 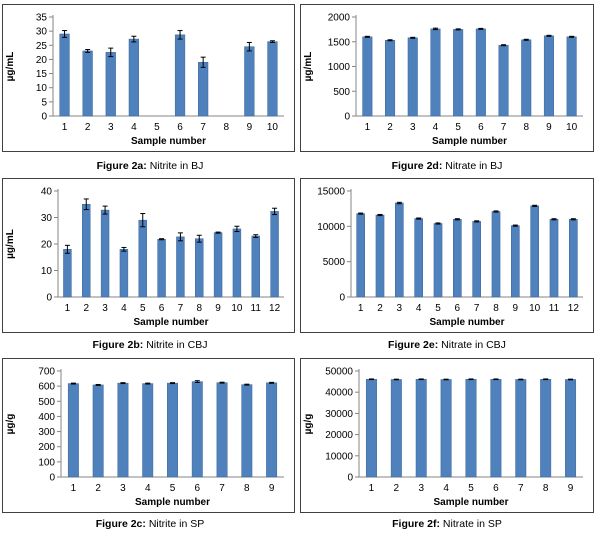 What do you see at coordinates (339, 456) in the screenshot?
I see `y-tick-label: 10000` at bounding box center [339, 456].